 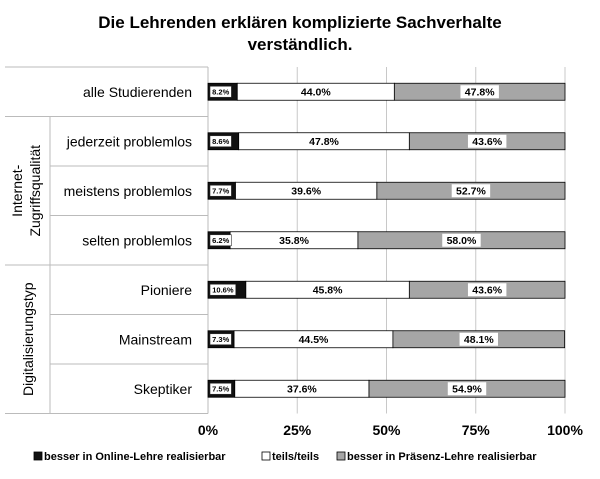 I want to click on category-label: selten problemlos, so click(x=137, y=240).